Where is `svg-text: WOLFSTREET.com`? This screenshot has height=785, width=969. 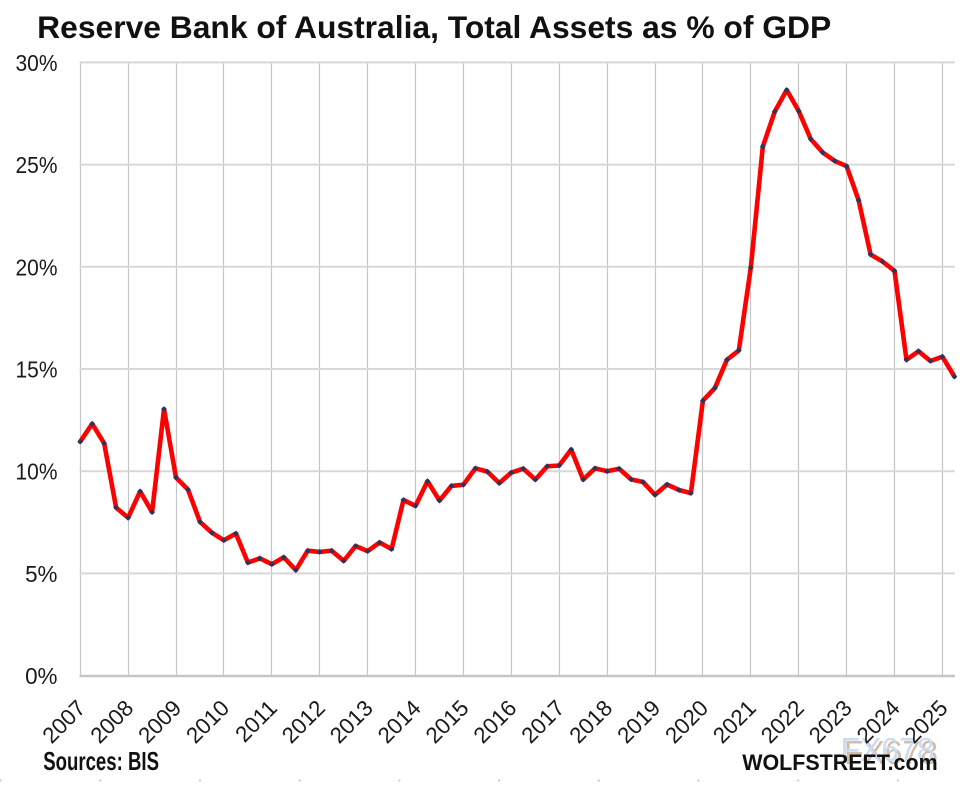 svg-text: WOLFSTREET.com is located at coordinates (840, 762).